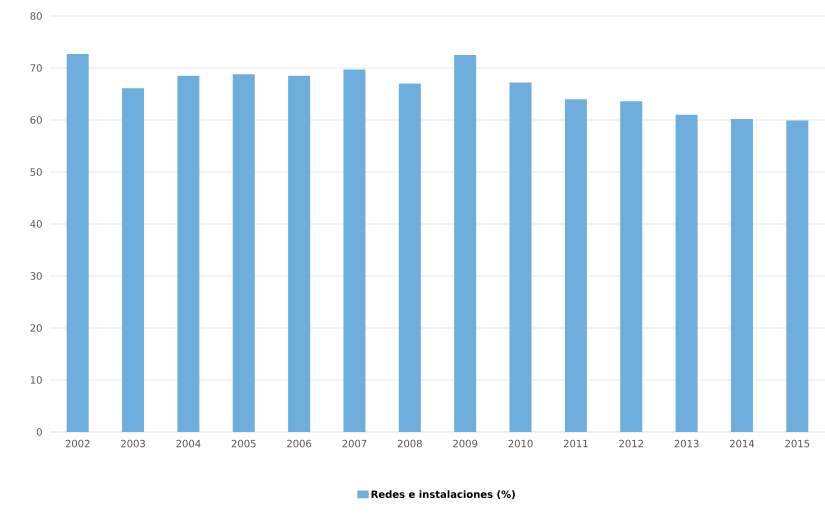  I want to click on x-tick-label: 2015, so click(797, 444).